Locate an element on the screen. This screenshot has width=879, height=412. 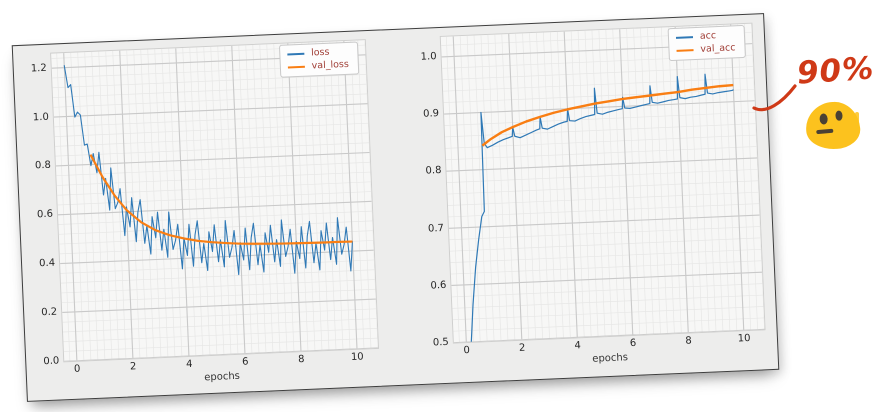
loss-legend: loss val_loss is located at coordinates (319, 59).